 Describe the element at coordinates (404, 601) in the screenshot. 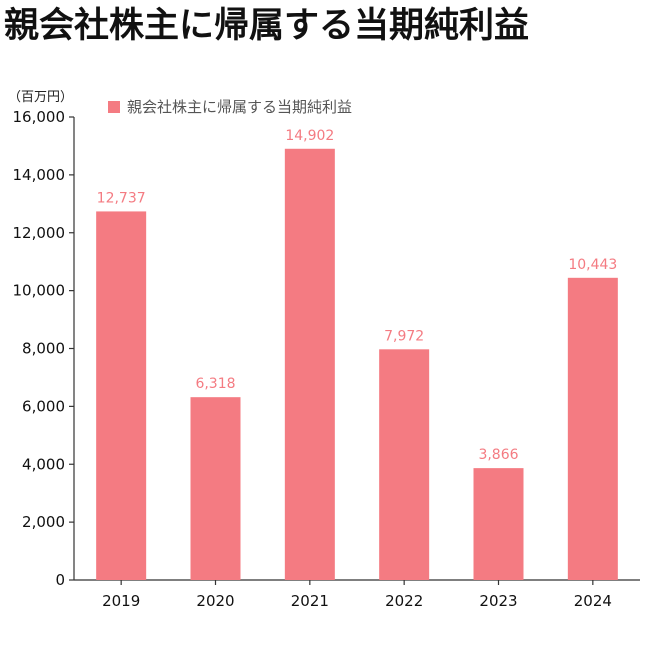

I see `x-tick-label: 2022` at that location.